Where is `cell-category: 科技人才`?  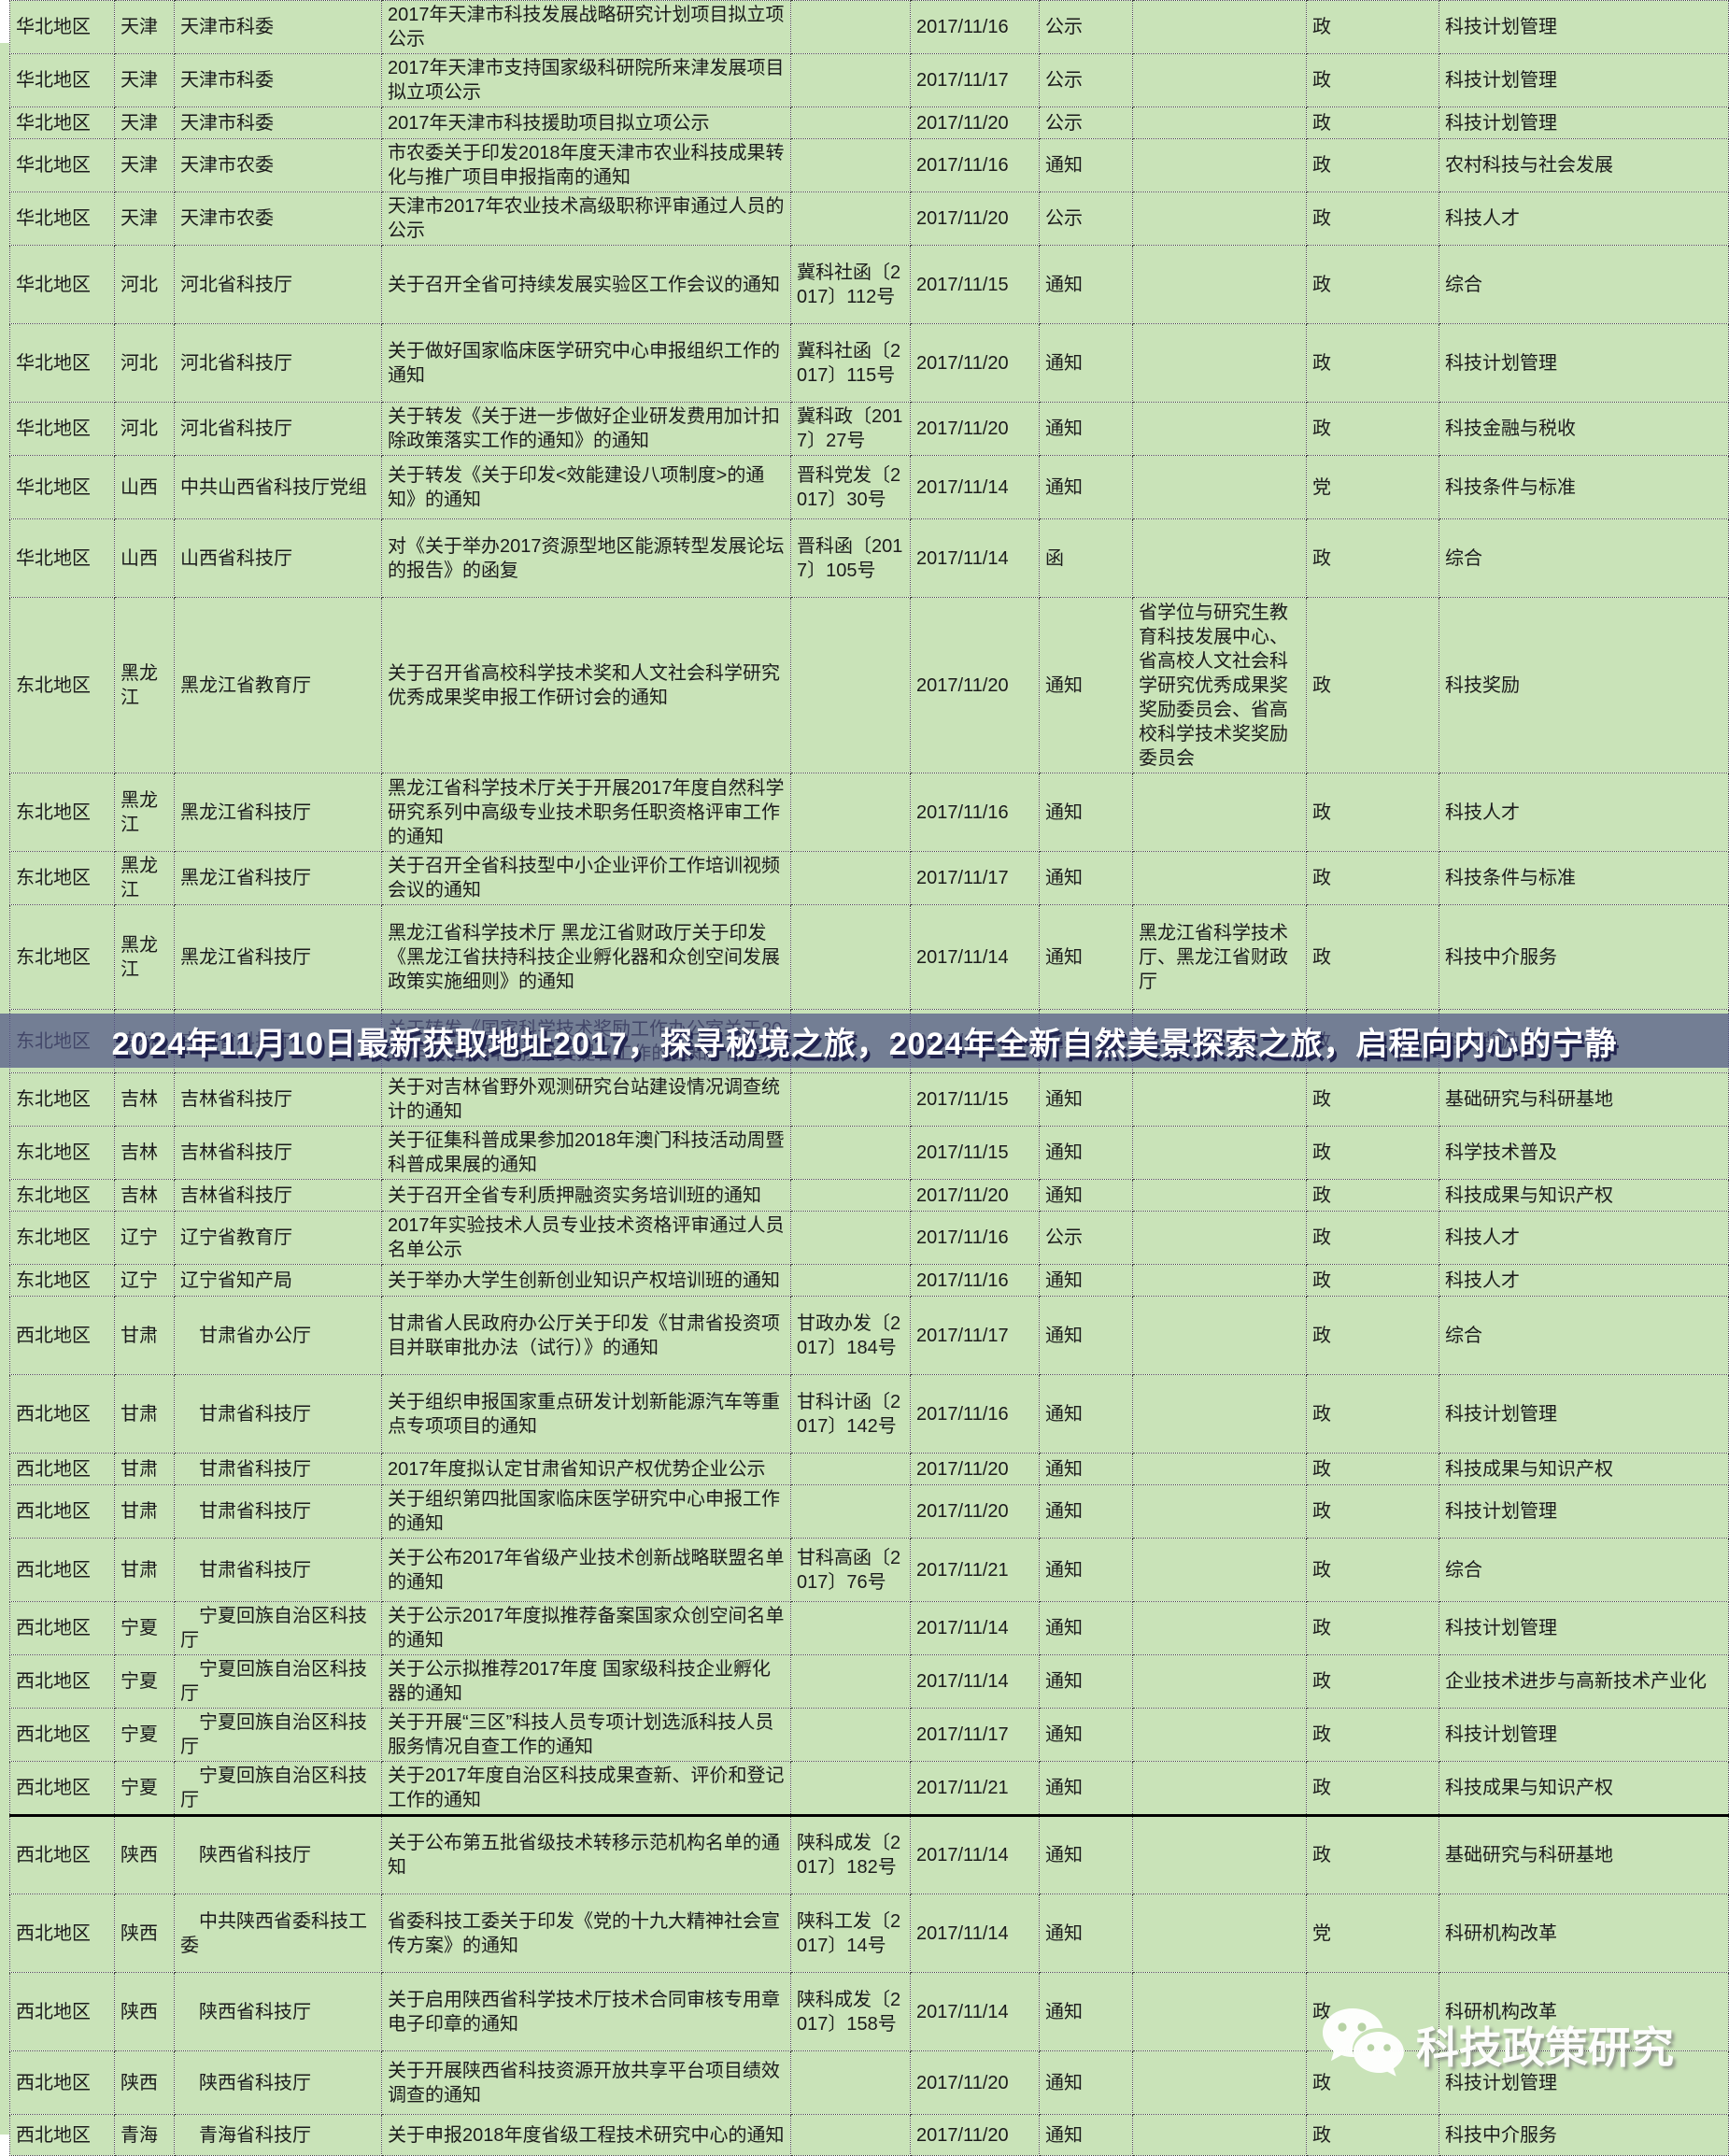
cell-category: 科技人才 is located at coordinates (1583, 1238).